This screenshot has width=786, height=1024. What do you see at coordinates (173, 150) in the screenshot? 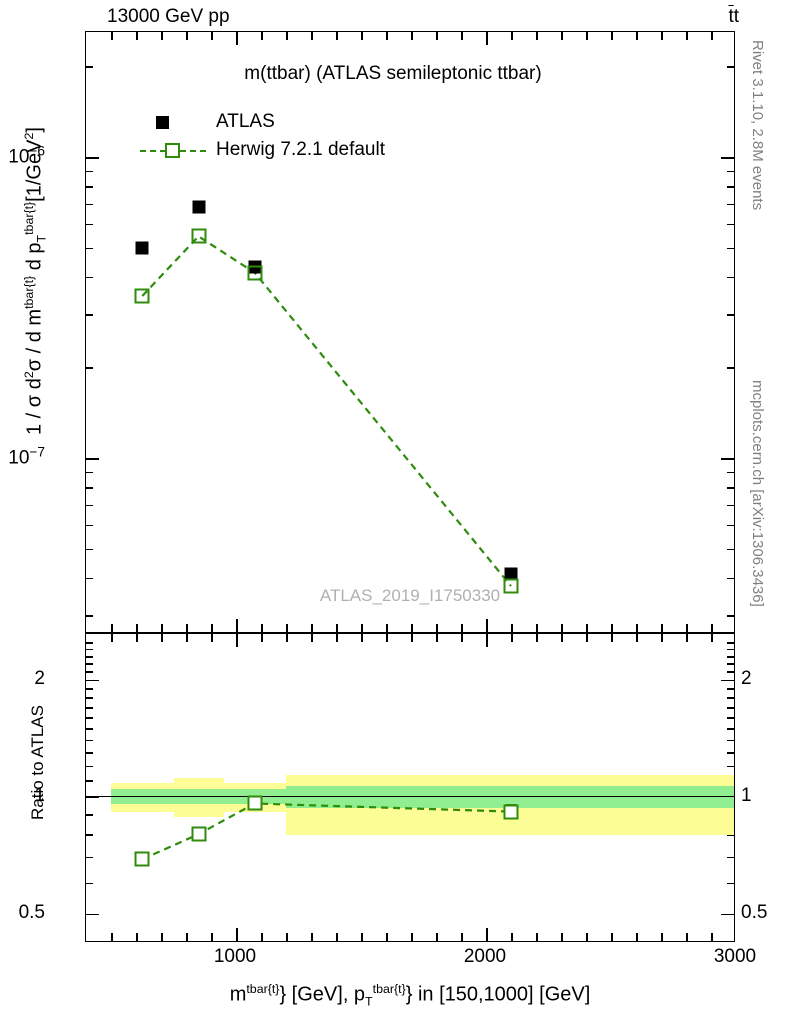
I see `legend-marker-open-square-dashed` at bounding box center [173, 150].